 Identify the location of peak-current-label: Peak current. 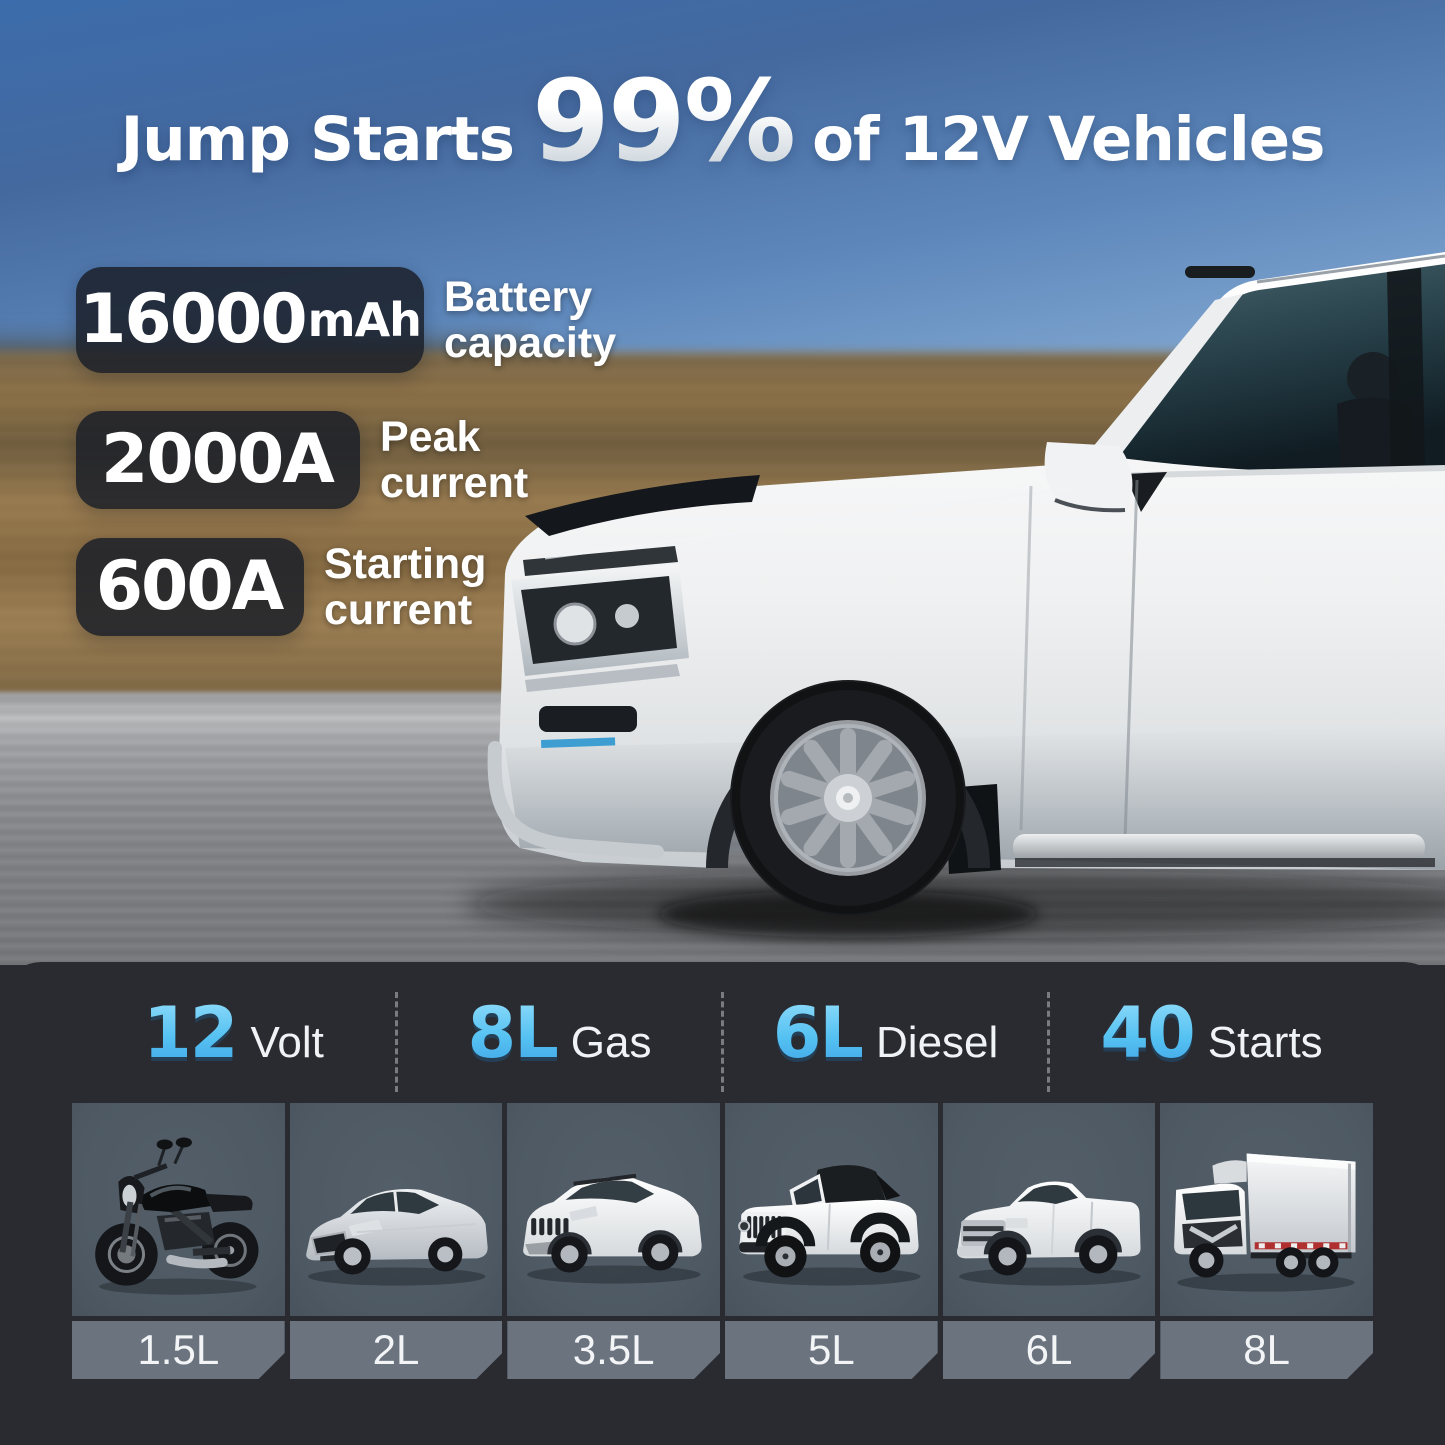
(454, 459).